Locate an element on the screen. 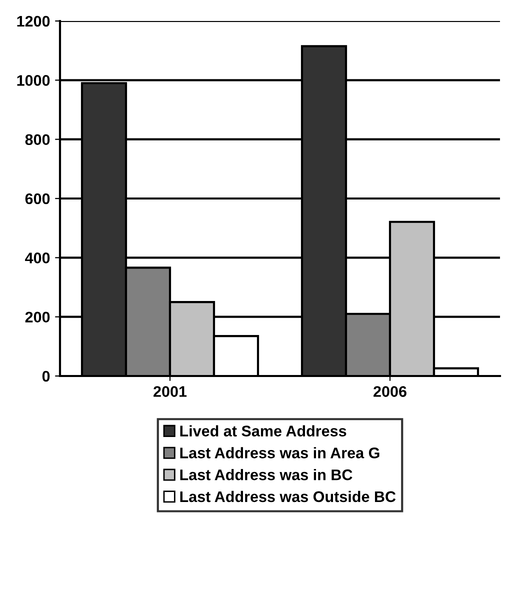  y-tick-label: 0 is located at coordinates (46, 376).